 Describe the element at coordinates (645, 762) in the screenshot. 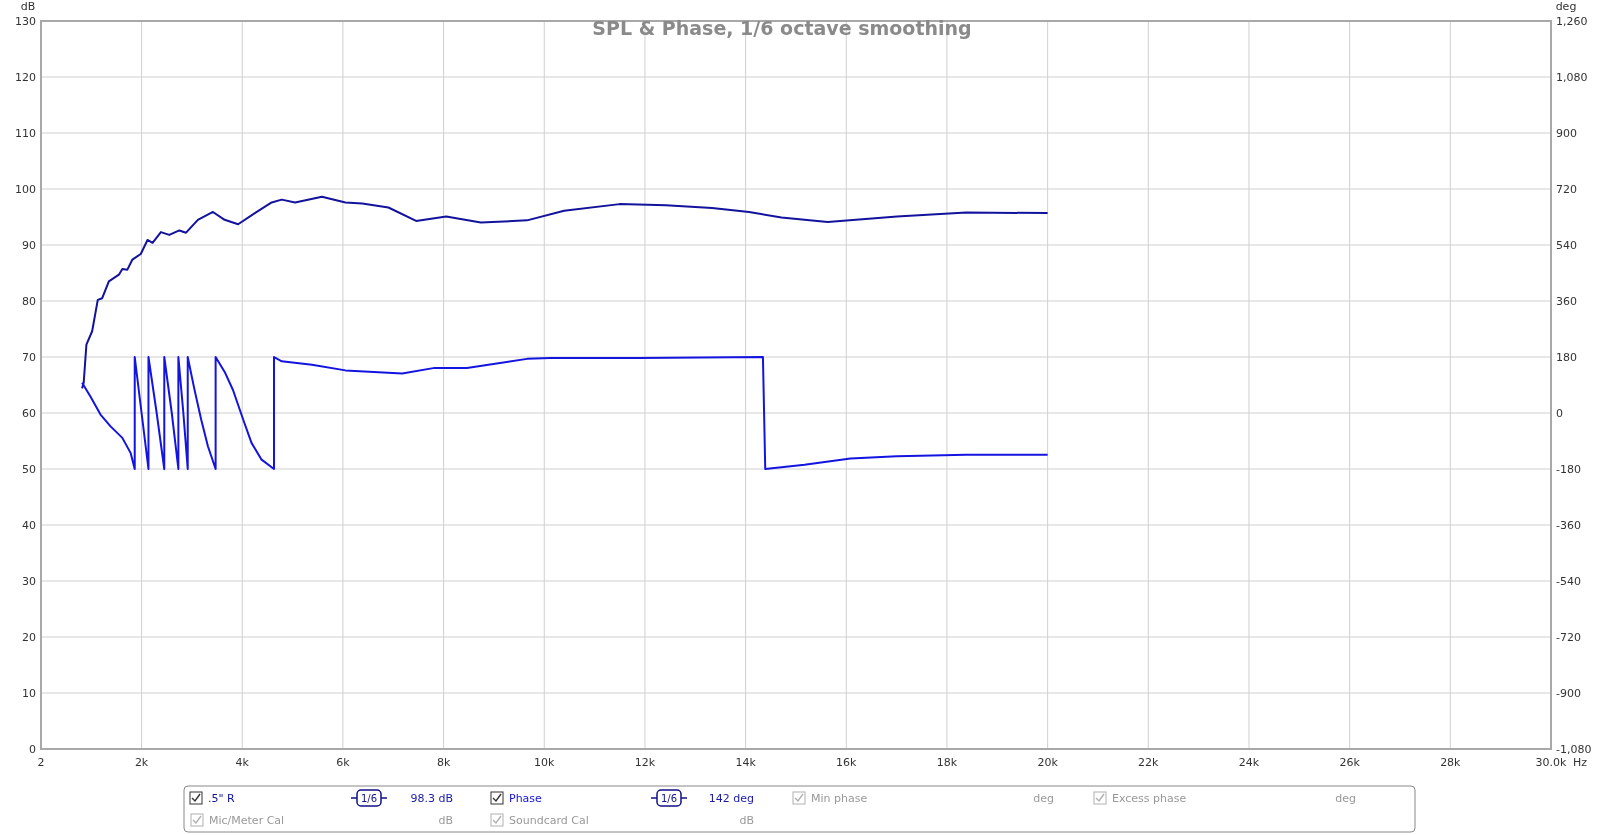

I see `x-tick-label: 12k` at that location.